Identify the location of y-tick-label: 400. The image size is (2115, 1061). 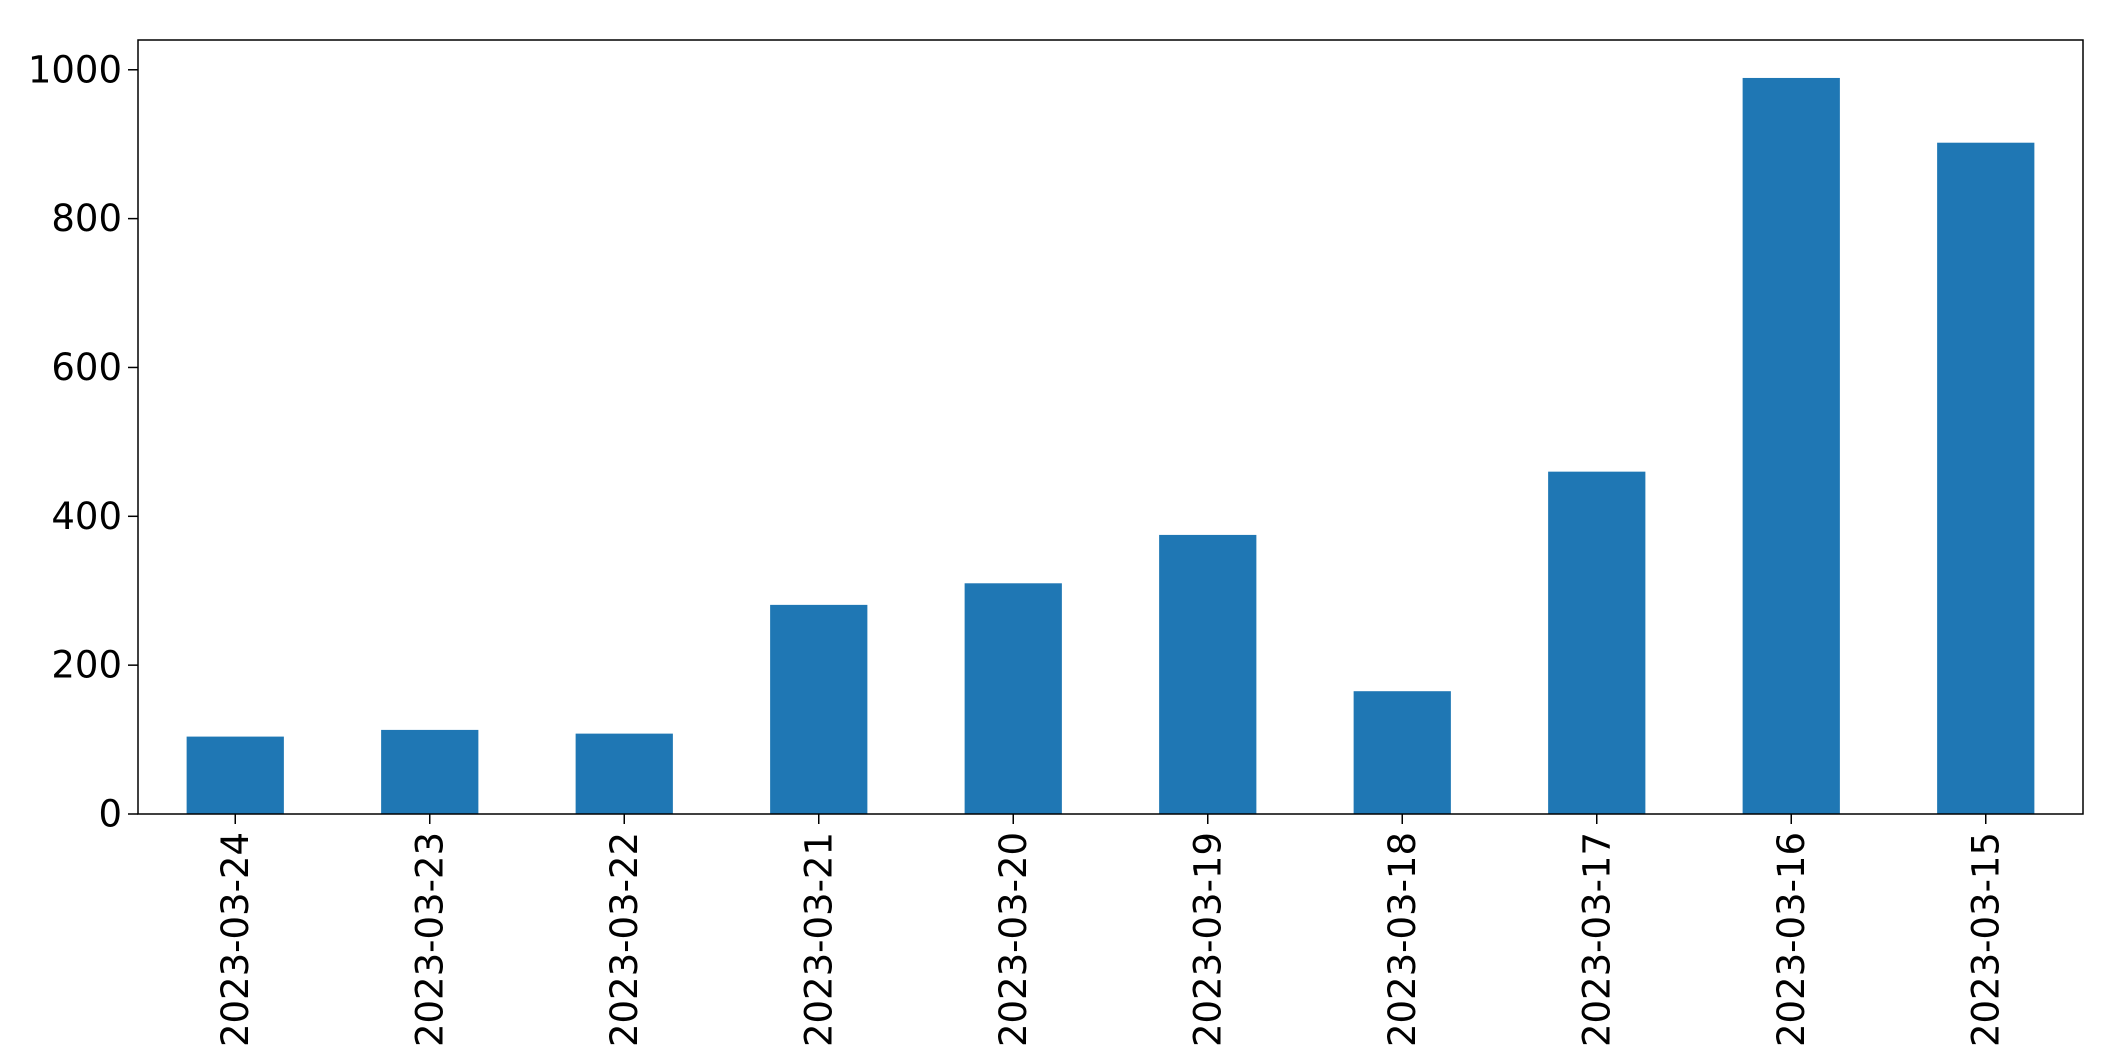
(86, 516).